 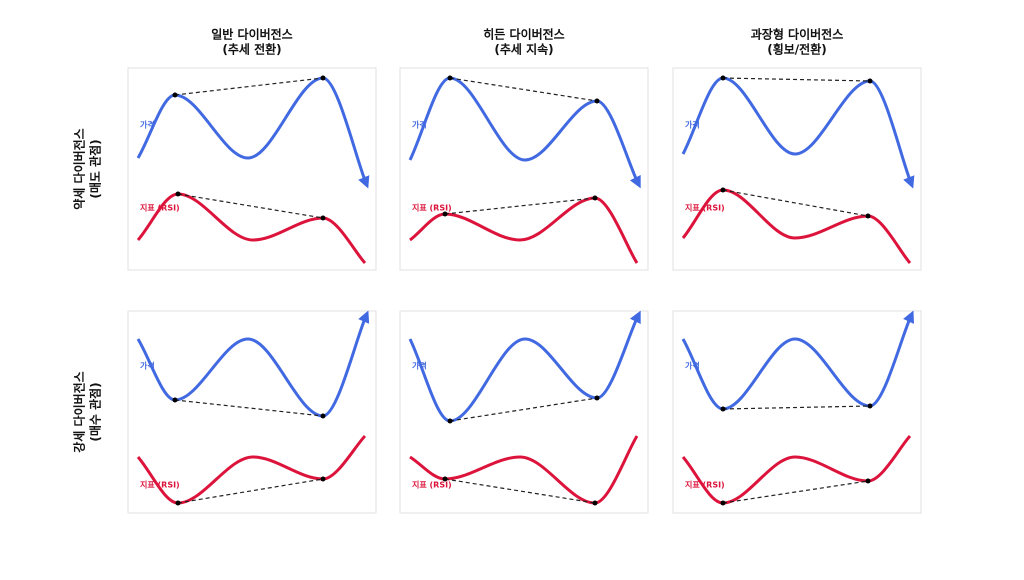 I want to click on column-subtitle: (횡보/전환), so click(x=797, y=49).